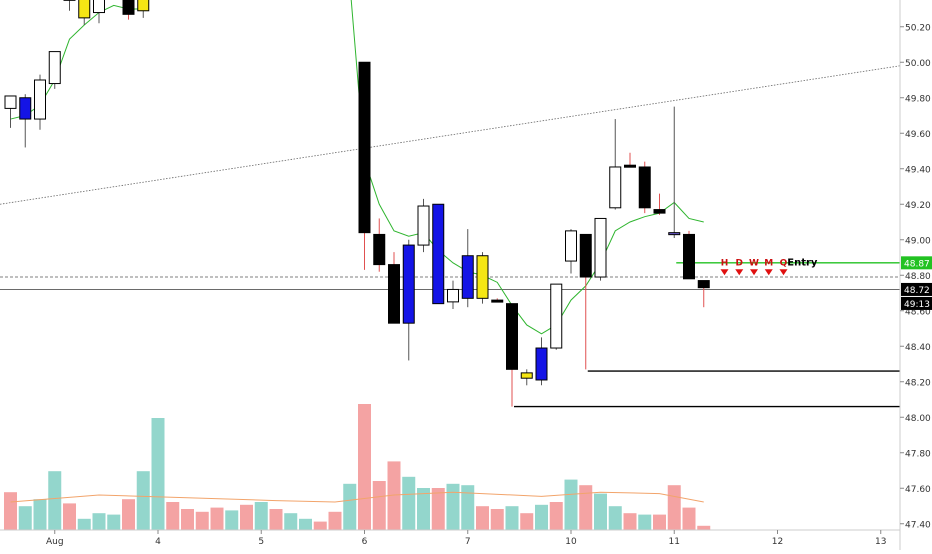  Describe the element at coordinates (918, 277) in the screenshot. I see `price-tick-label: 48.80` at that location.